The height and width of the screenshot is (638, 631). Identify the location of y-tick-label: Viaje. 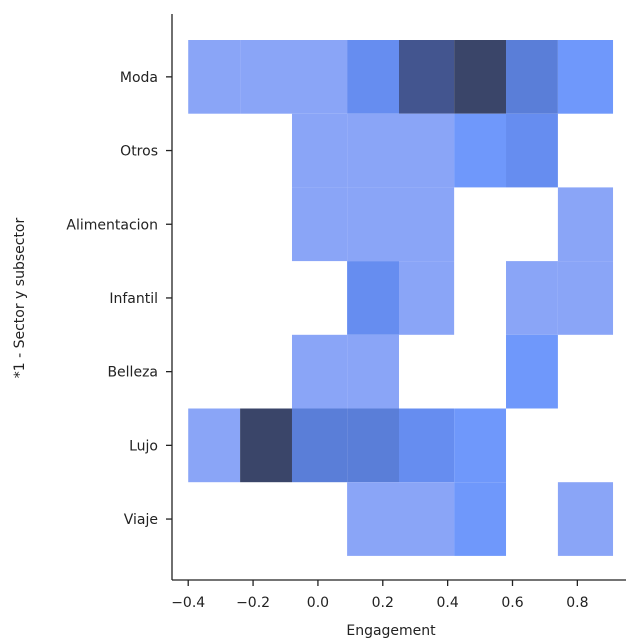
(141, 520).